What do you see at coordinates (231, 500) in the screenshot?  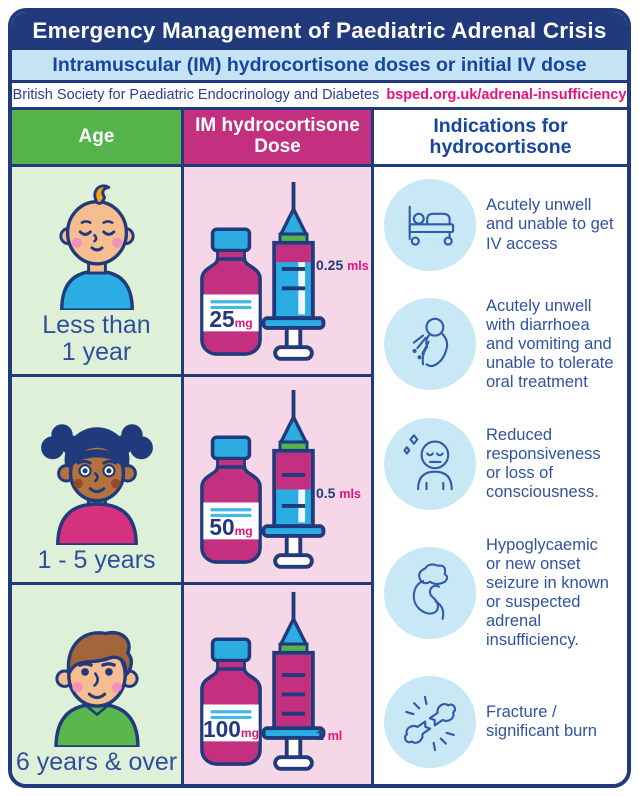 I see `hydrocortisone-vial-icon: 50mg` at bounding box center [231, 500].